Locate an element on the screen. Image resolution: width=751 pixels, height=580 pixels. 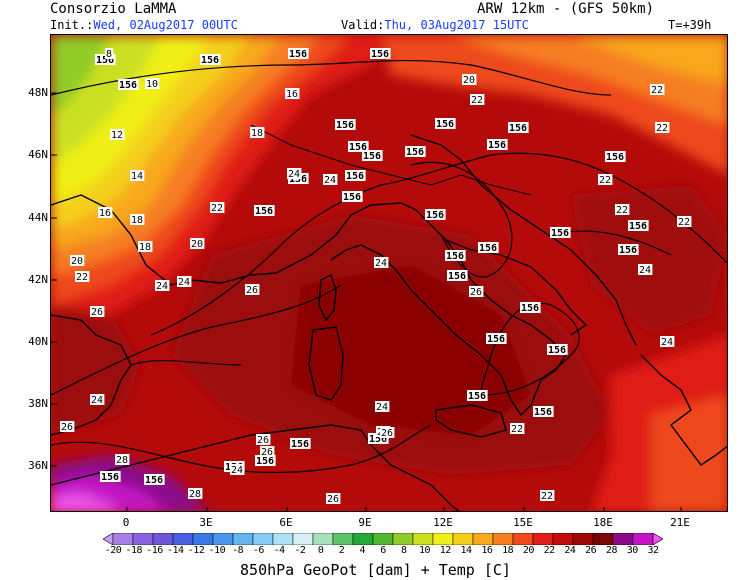
lat-label-44n: 44N is located at coordinates (38, 217).